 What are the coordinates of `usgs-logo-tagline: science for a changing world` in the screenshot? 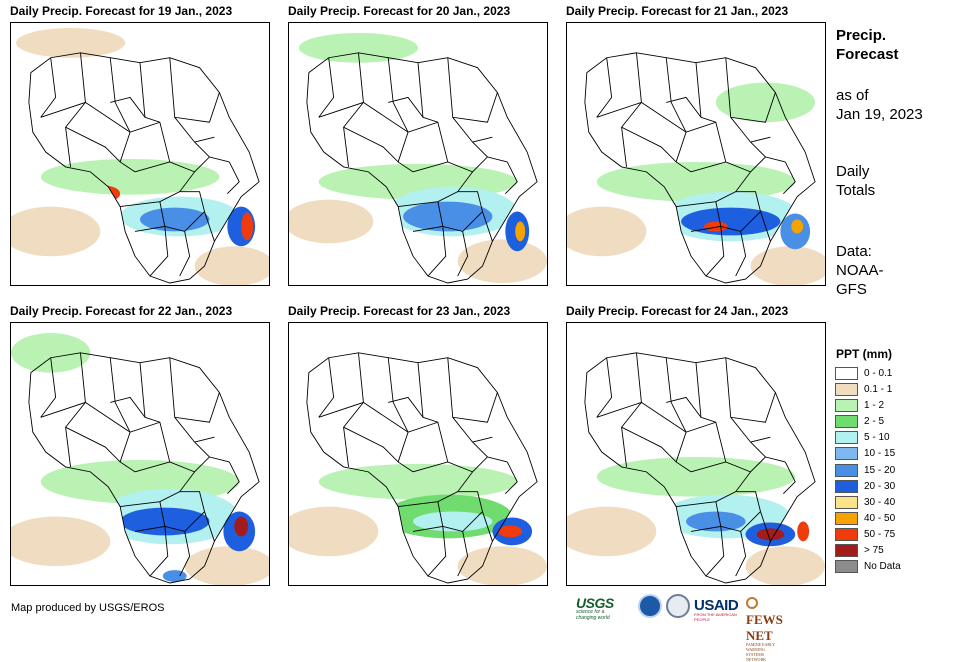 It's located at (593, 615).